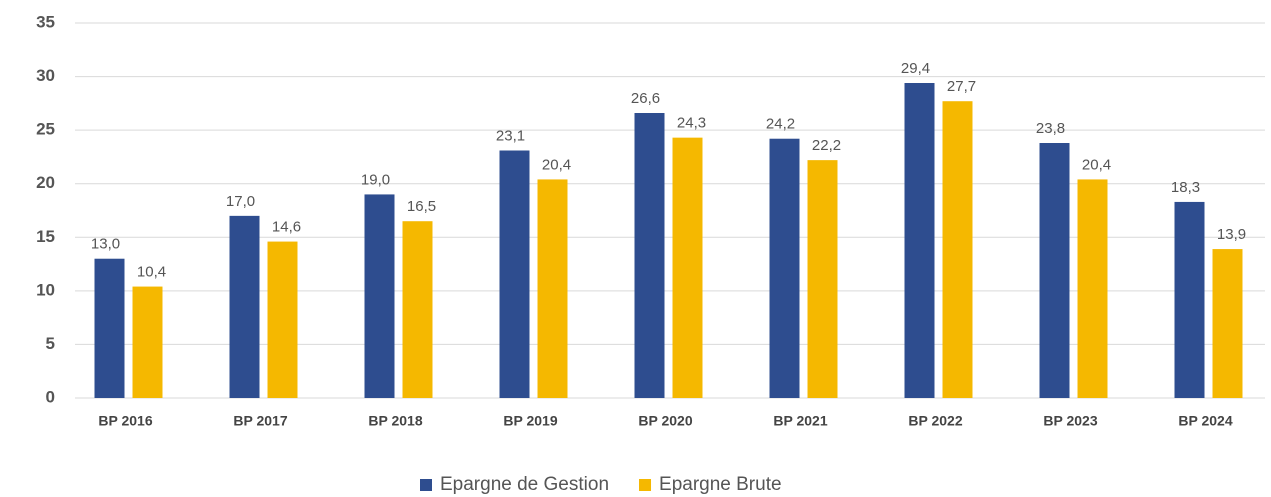  I want to click on value-label: 14,6, so click(286, 227).